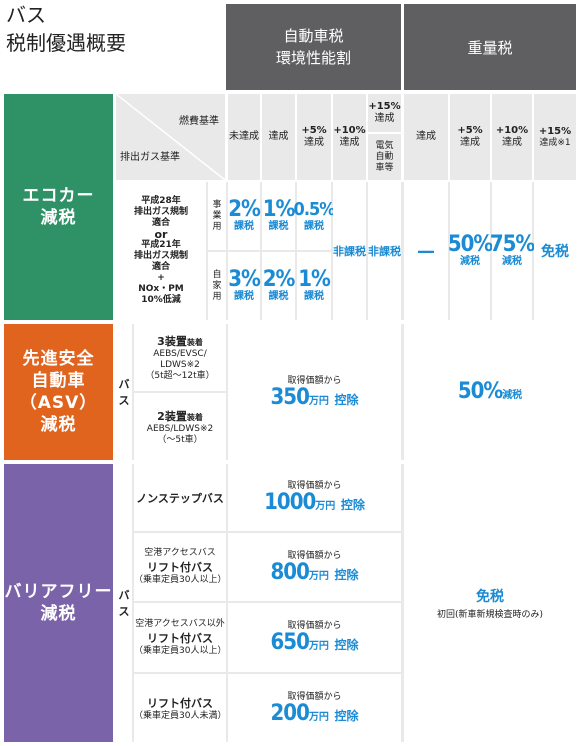 This screenshot has width=580, height=746. I want to click on auto-tax-sub: 環境性能割, so click(313, 58).